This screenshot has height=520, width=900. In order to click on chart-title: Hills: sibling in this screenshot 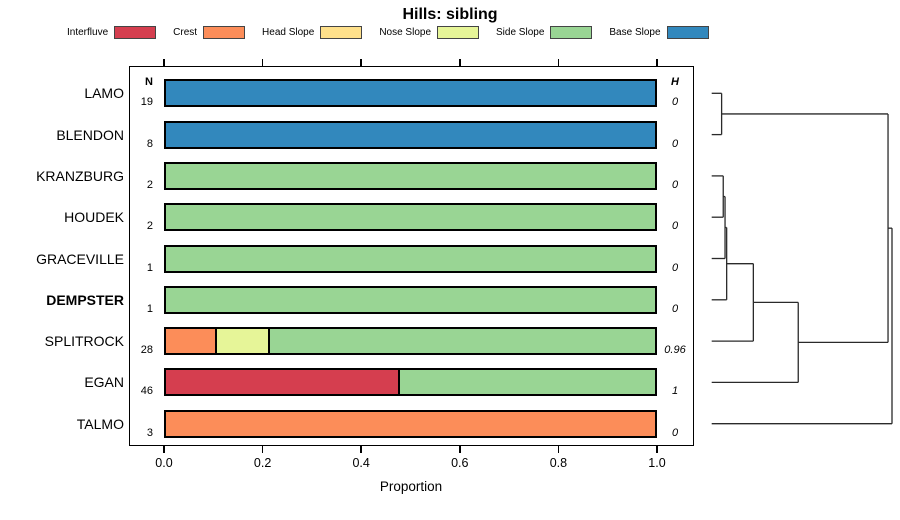, I will do `click(450, 14)`.